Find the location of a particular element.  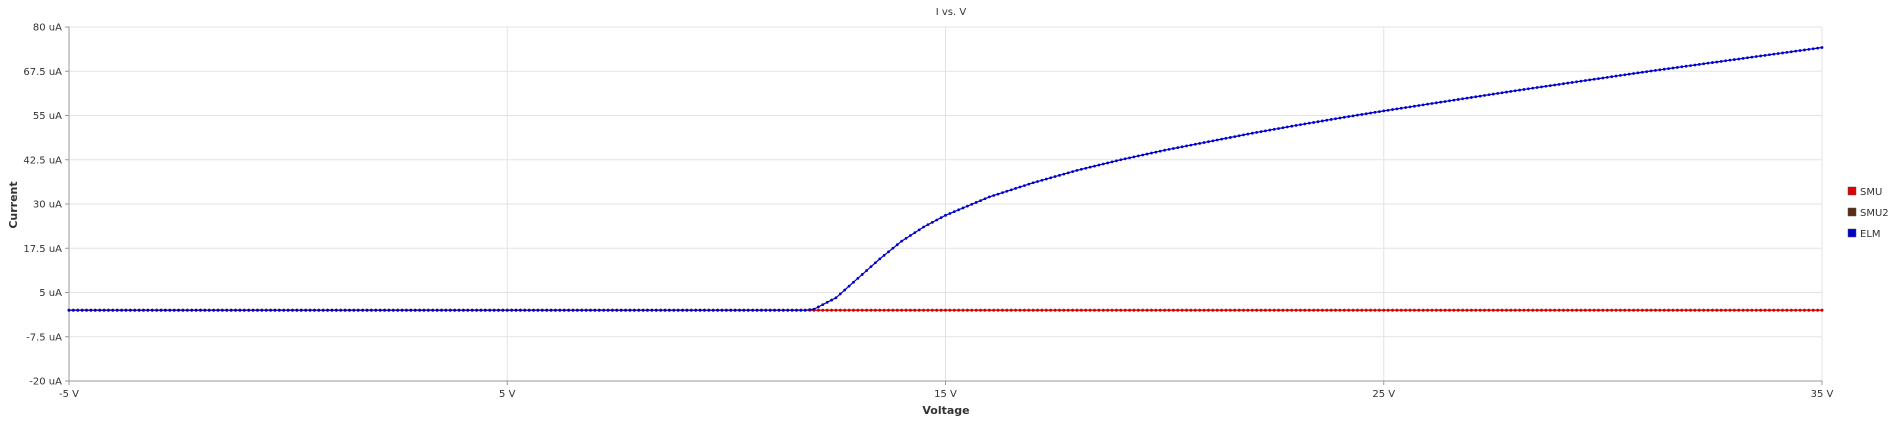

x-tick-label: 5 V is located at coordinates (507, 394).